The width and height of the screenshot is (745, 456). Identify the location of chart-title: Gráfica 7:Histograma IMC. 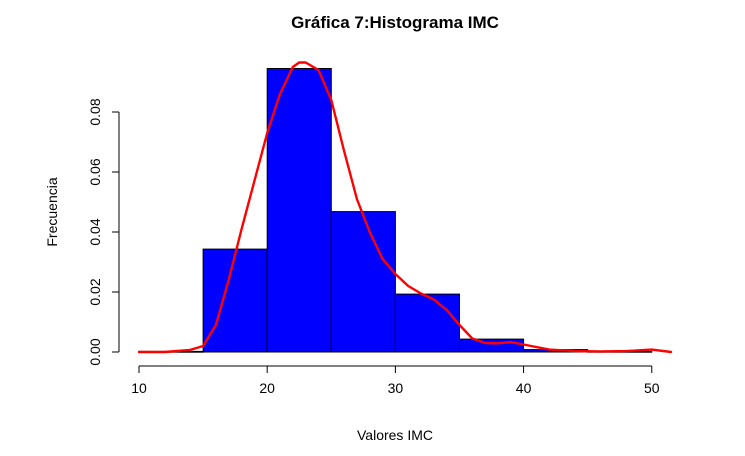
(395, 22).